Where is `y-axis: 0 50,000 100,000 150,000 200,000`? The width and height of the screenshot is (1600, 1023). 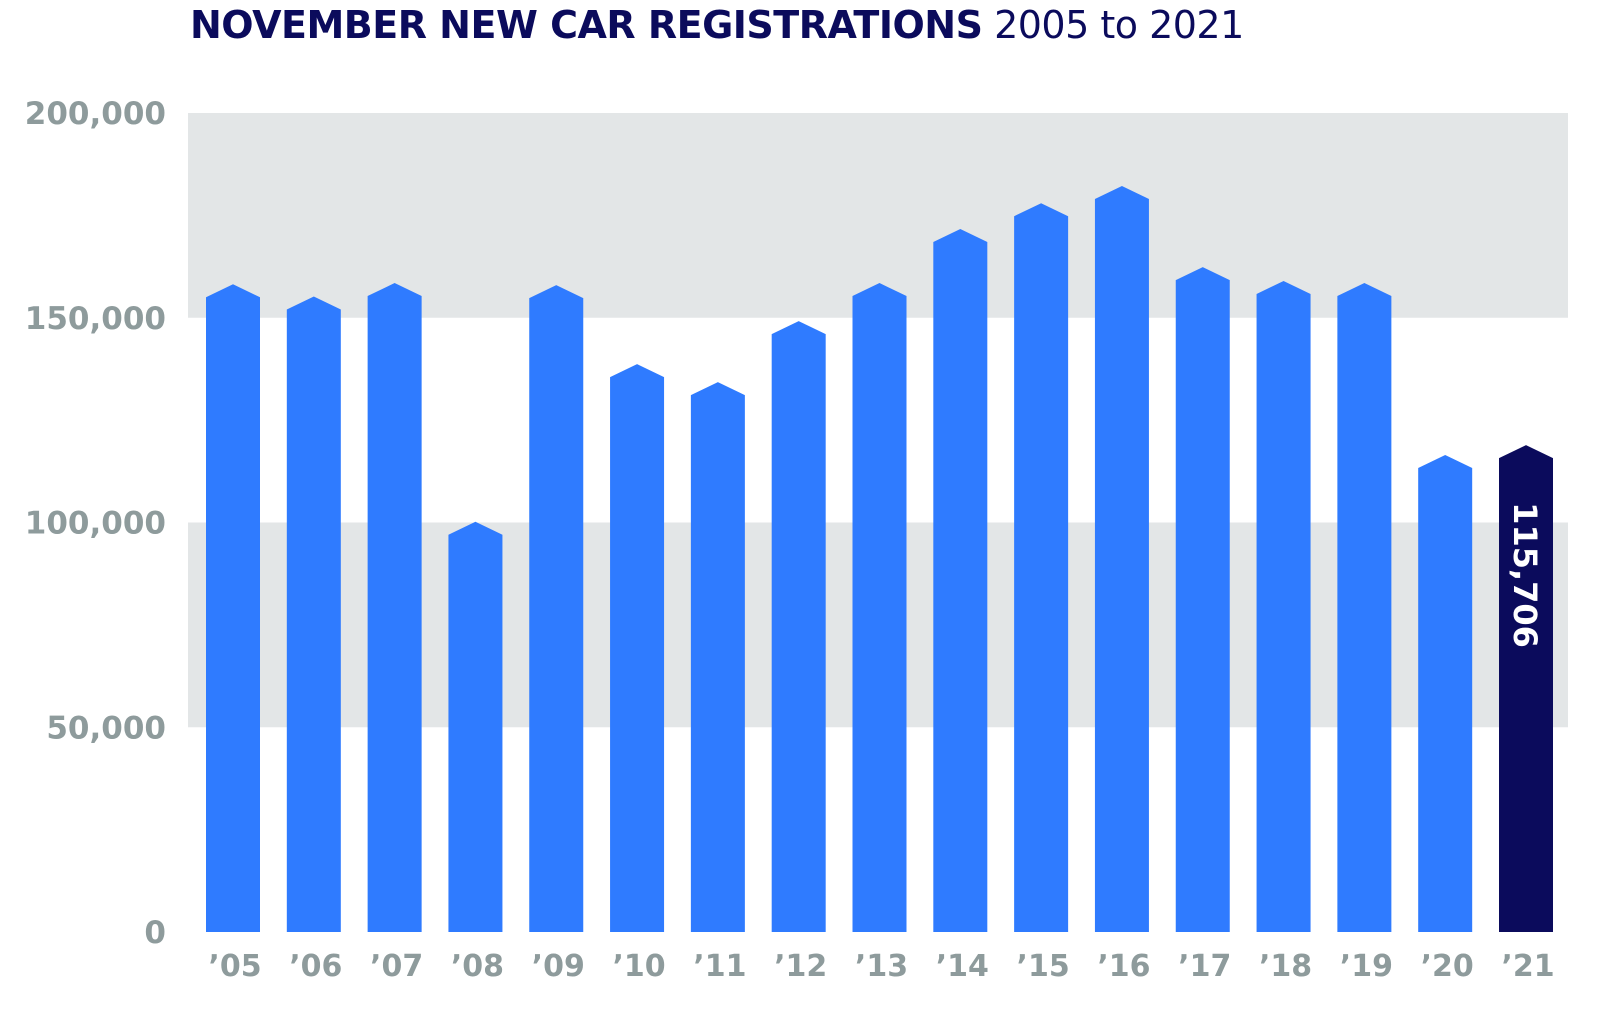 y-axis: 0 50,000 100,000 150,000 200,000 is located at coordinates (95, 523).